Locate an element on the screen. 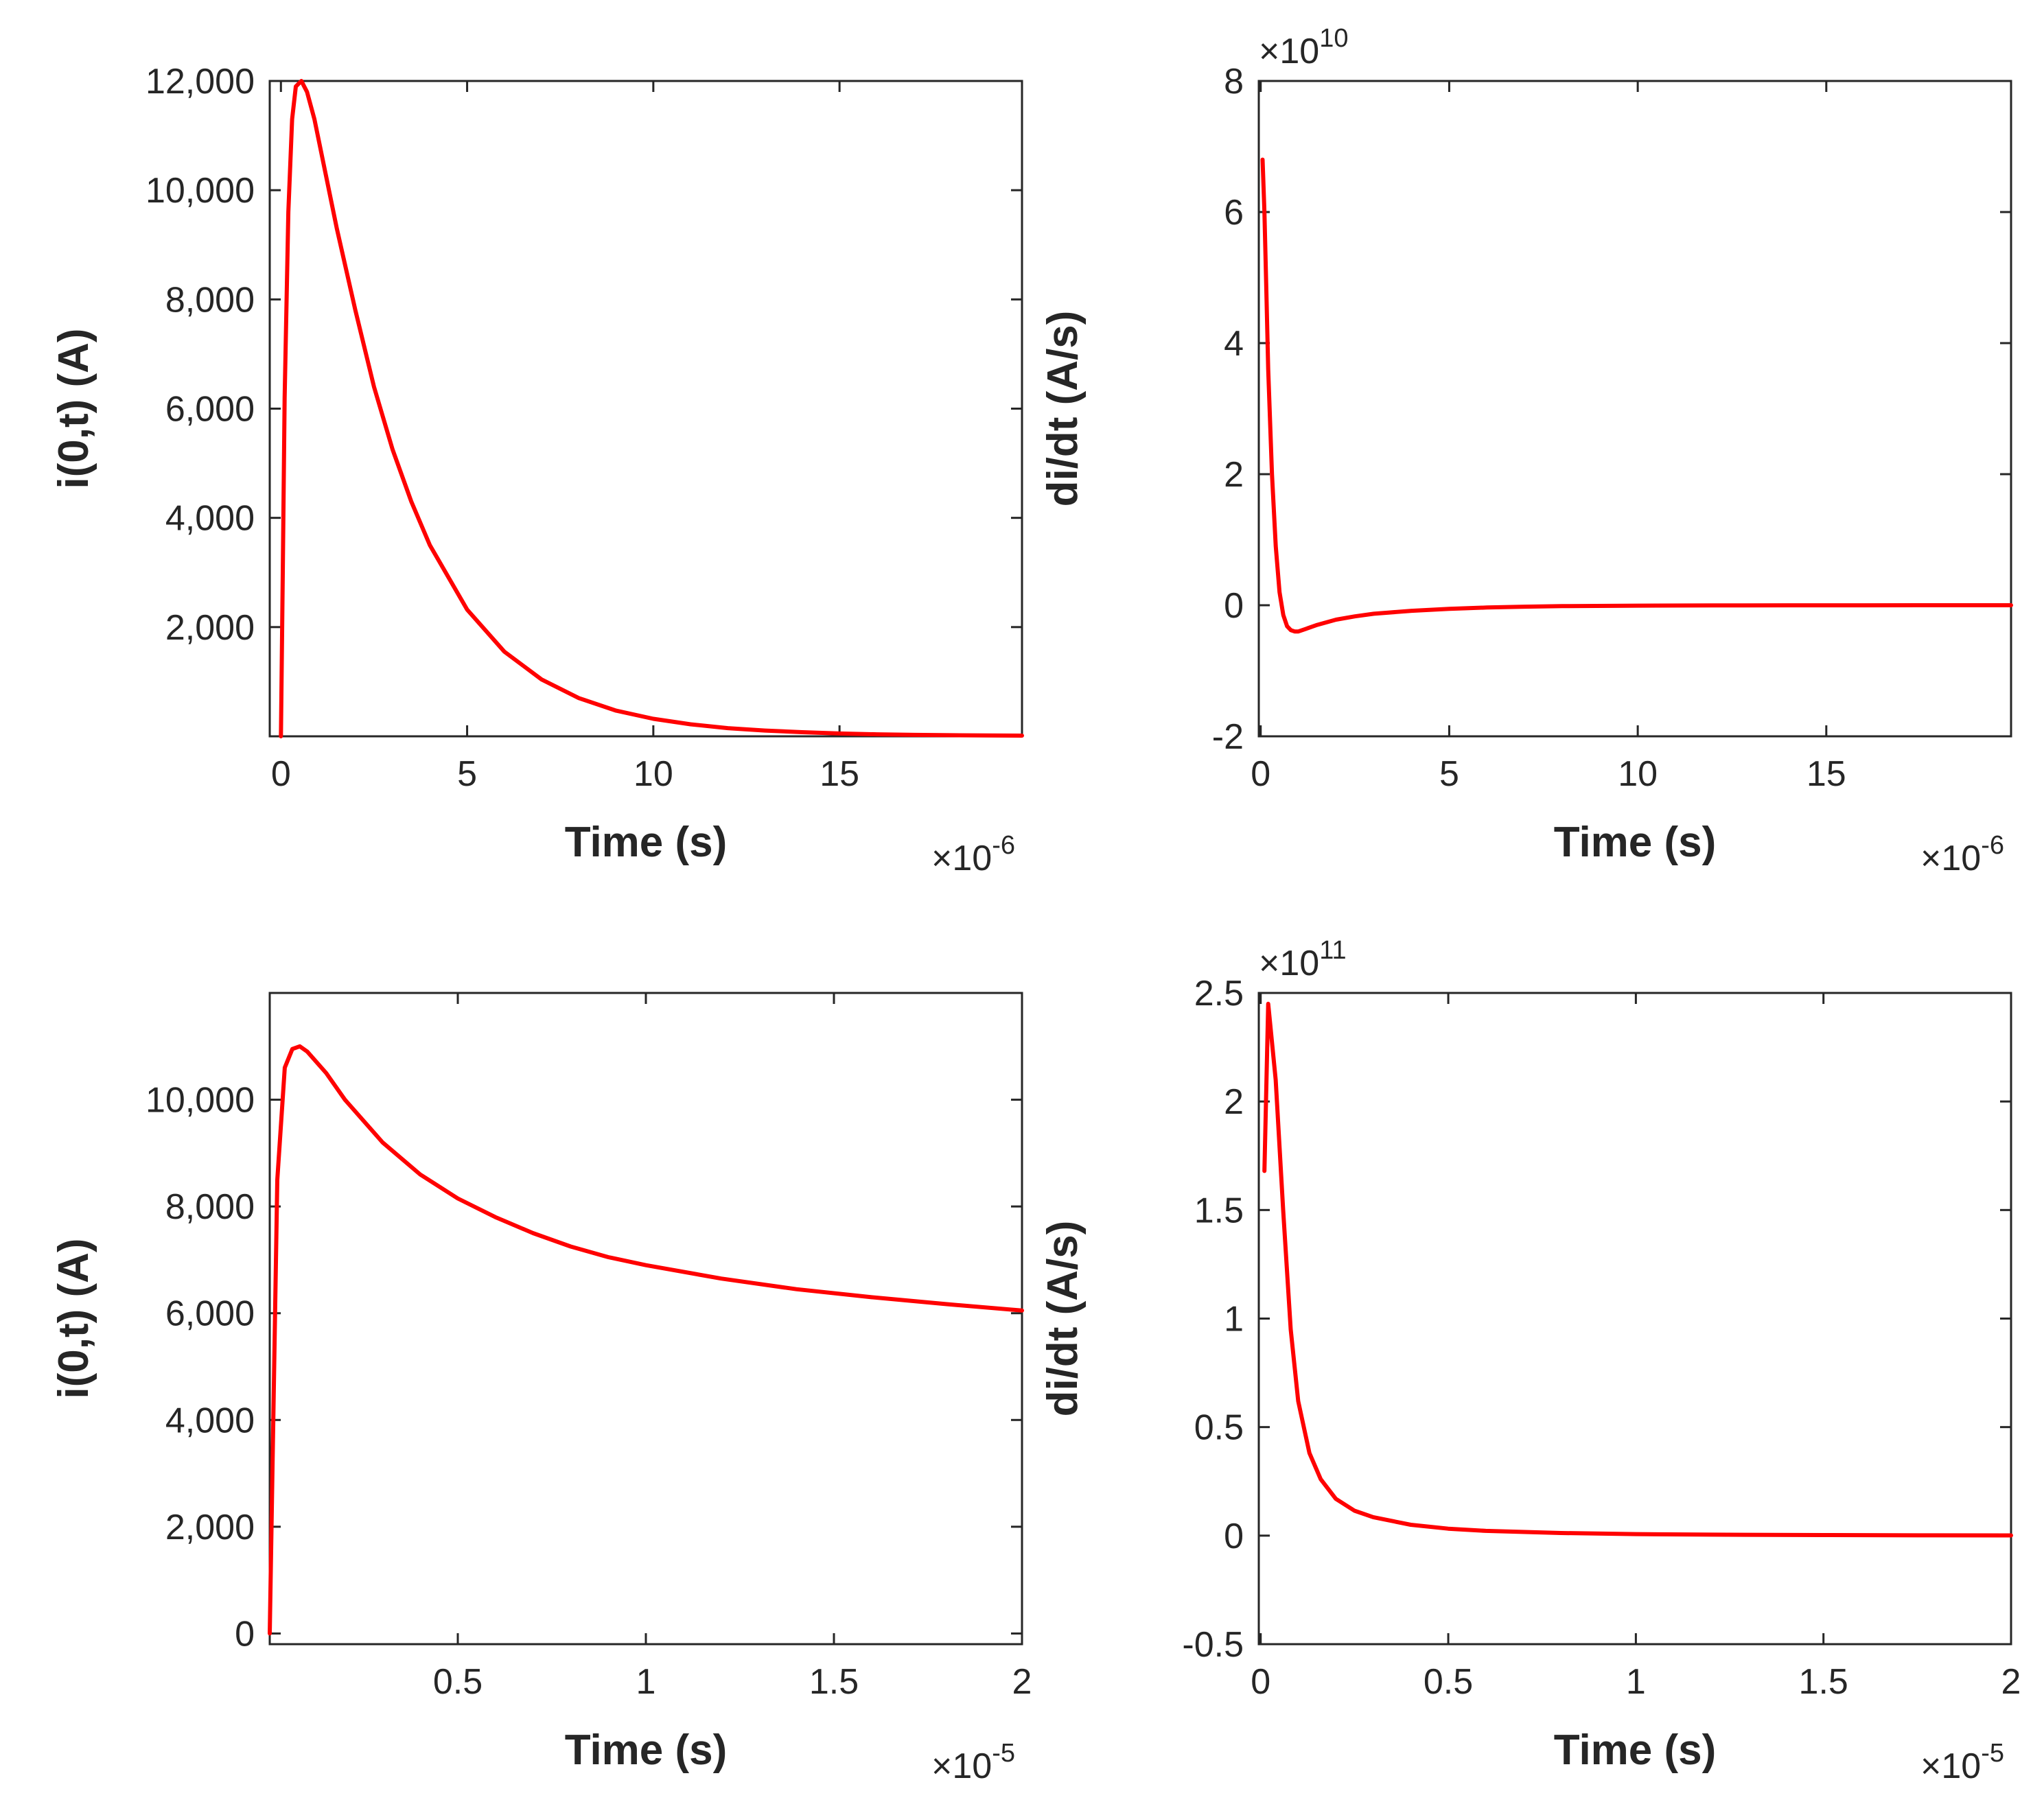  y-tick-label: -2 is located at coordinates (1228, 737).